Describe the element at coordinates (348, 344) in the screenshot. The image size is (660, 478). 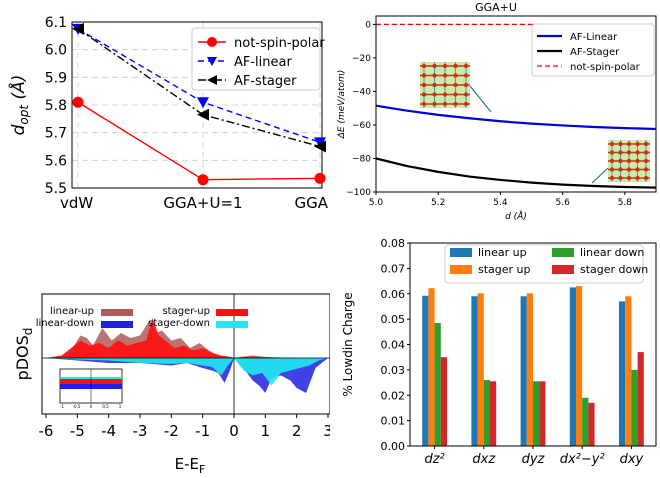
I see `y-axis-label: % Lowdin Charge` at that location.